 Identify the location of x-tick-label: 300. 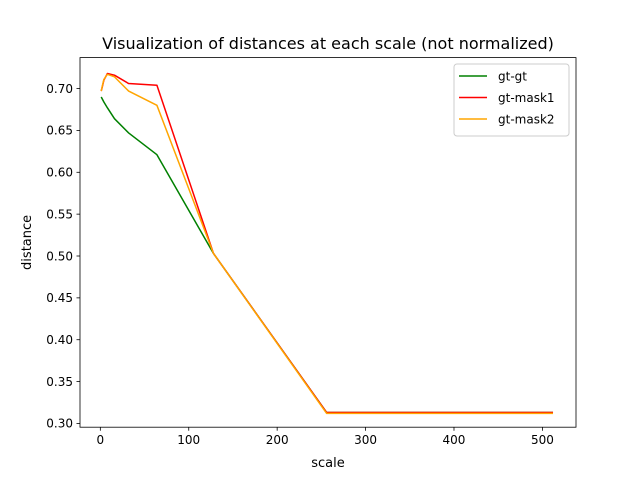
(365, 440).